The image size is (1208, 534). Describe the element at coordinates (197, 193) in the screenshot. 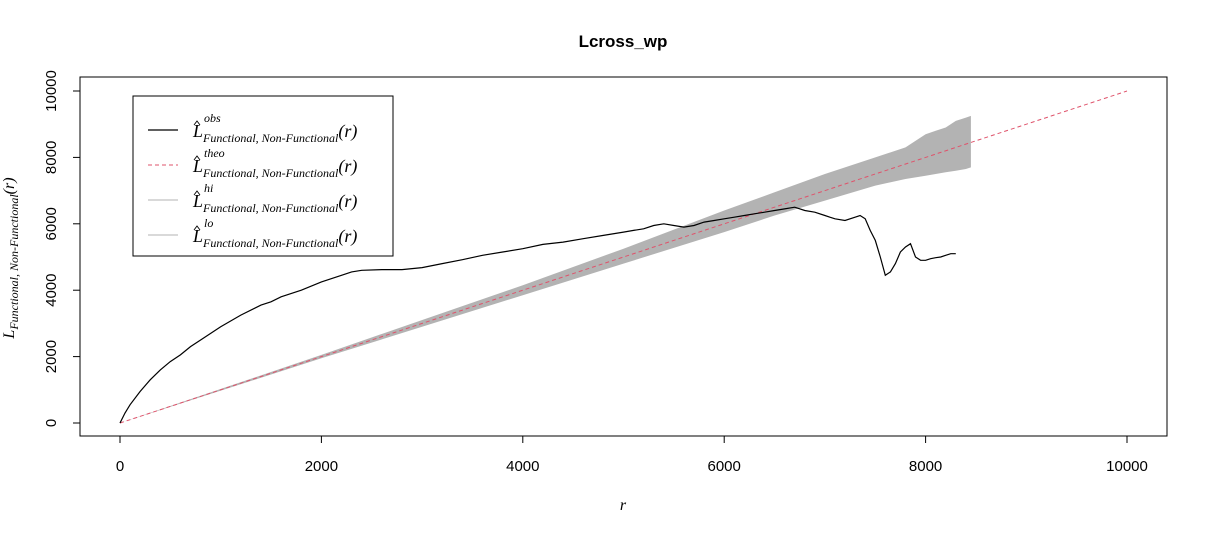

I see `legend-hat-hi` at that location.